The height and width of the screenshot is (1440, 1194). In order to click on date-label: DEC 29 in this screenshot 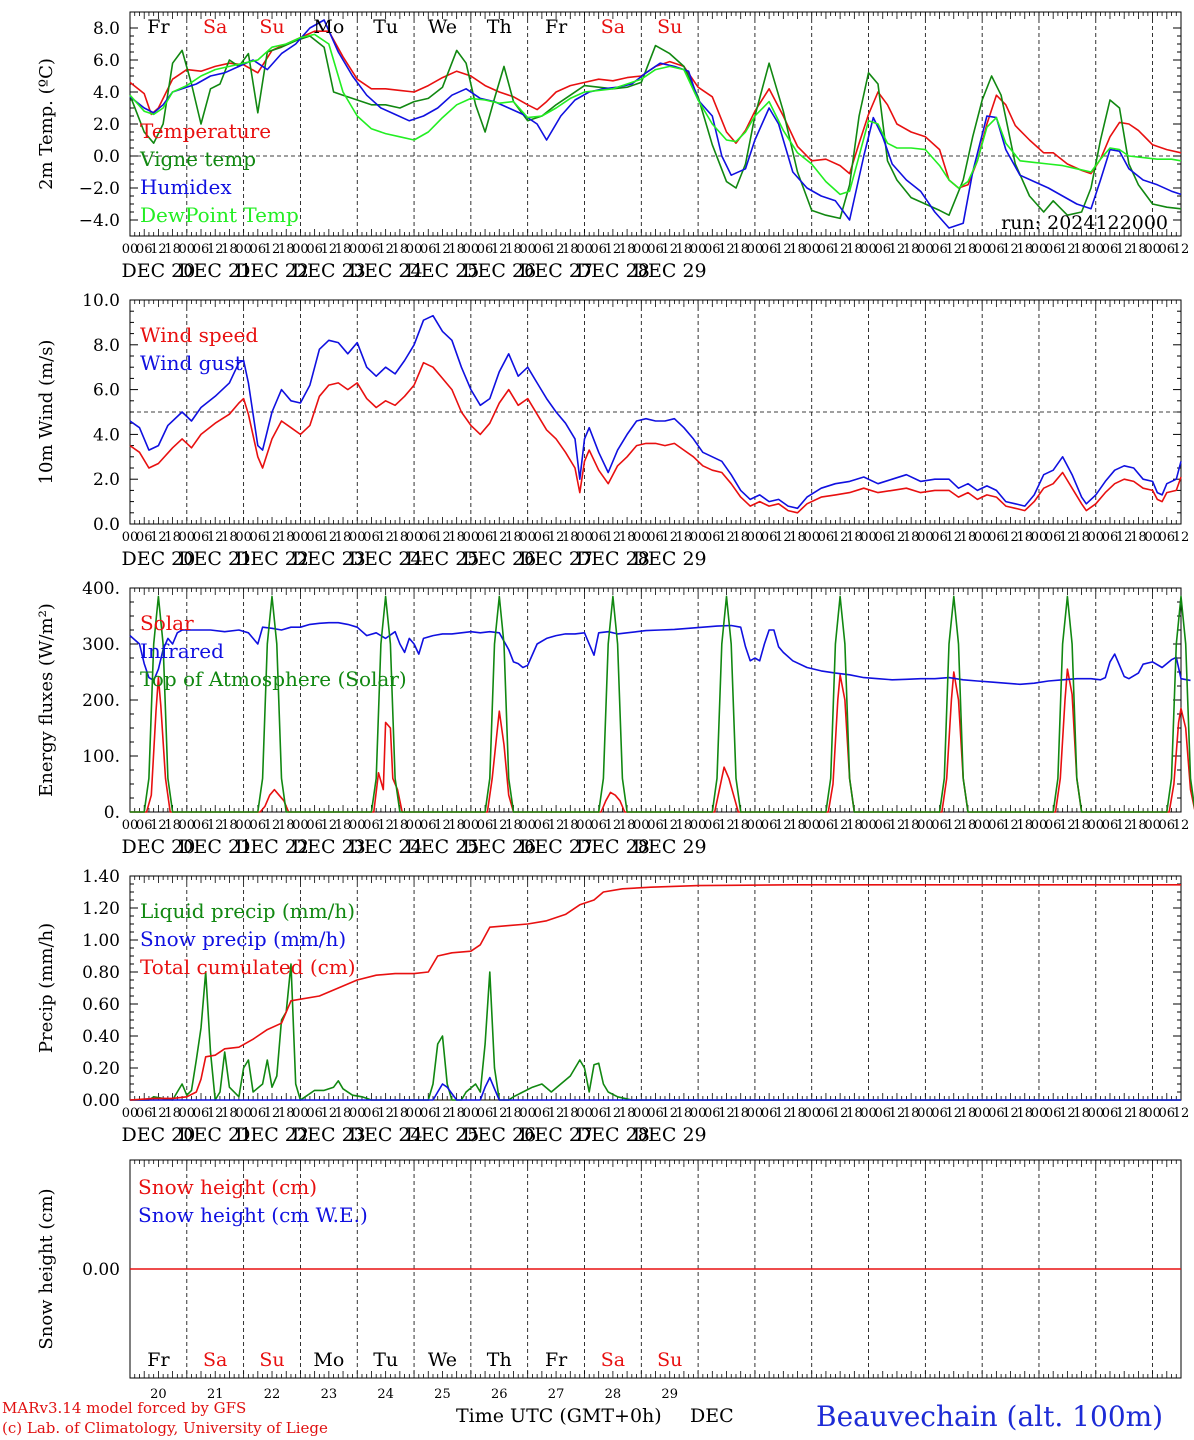, I will do `click(670, 559)`.